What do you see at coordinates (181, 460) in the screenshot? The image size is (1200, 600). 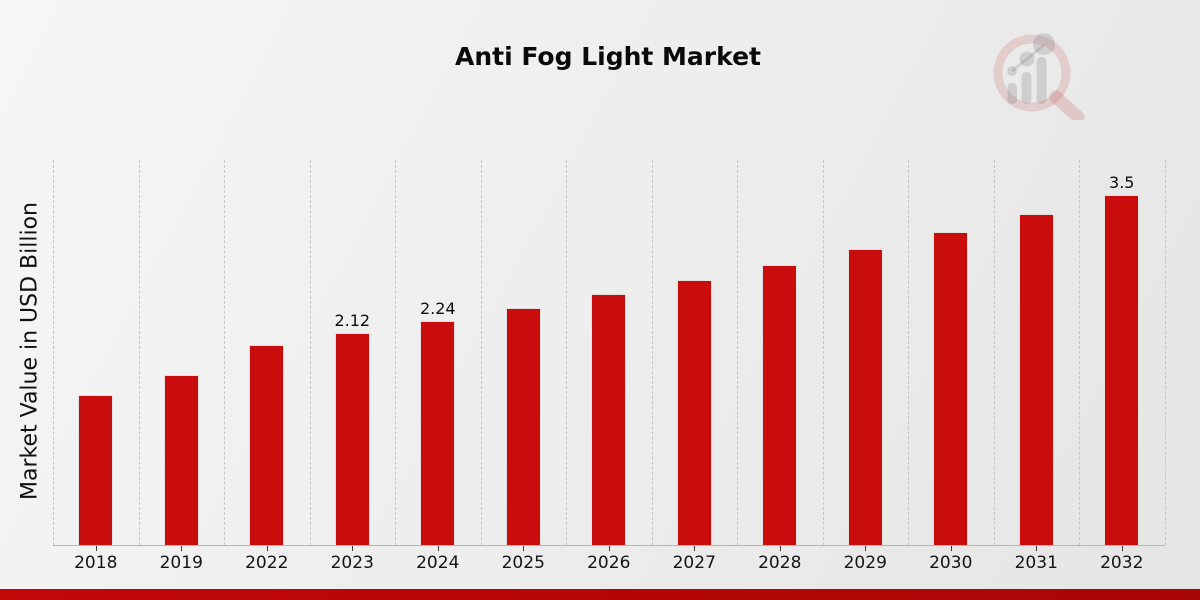 I see `bar-2019` at bounding box center [181, 460].